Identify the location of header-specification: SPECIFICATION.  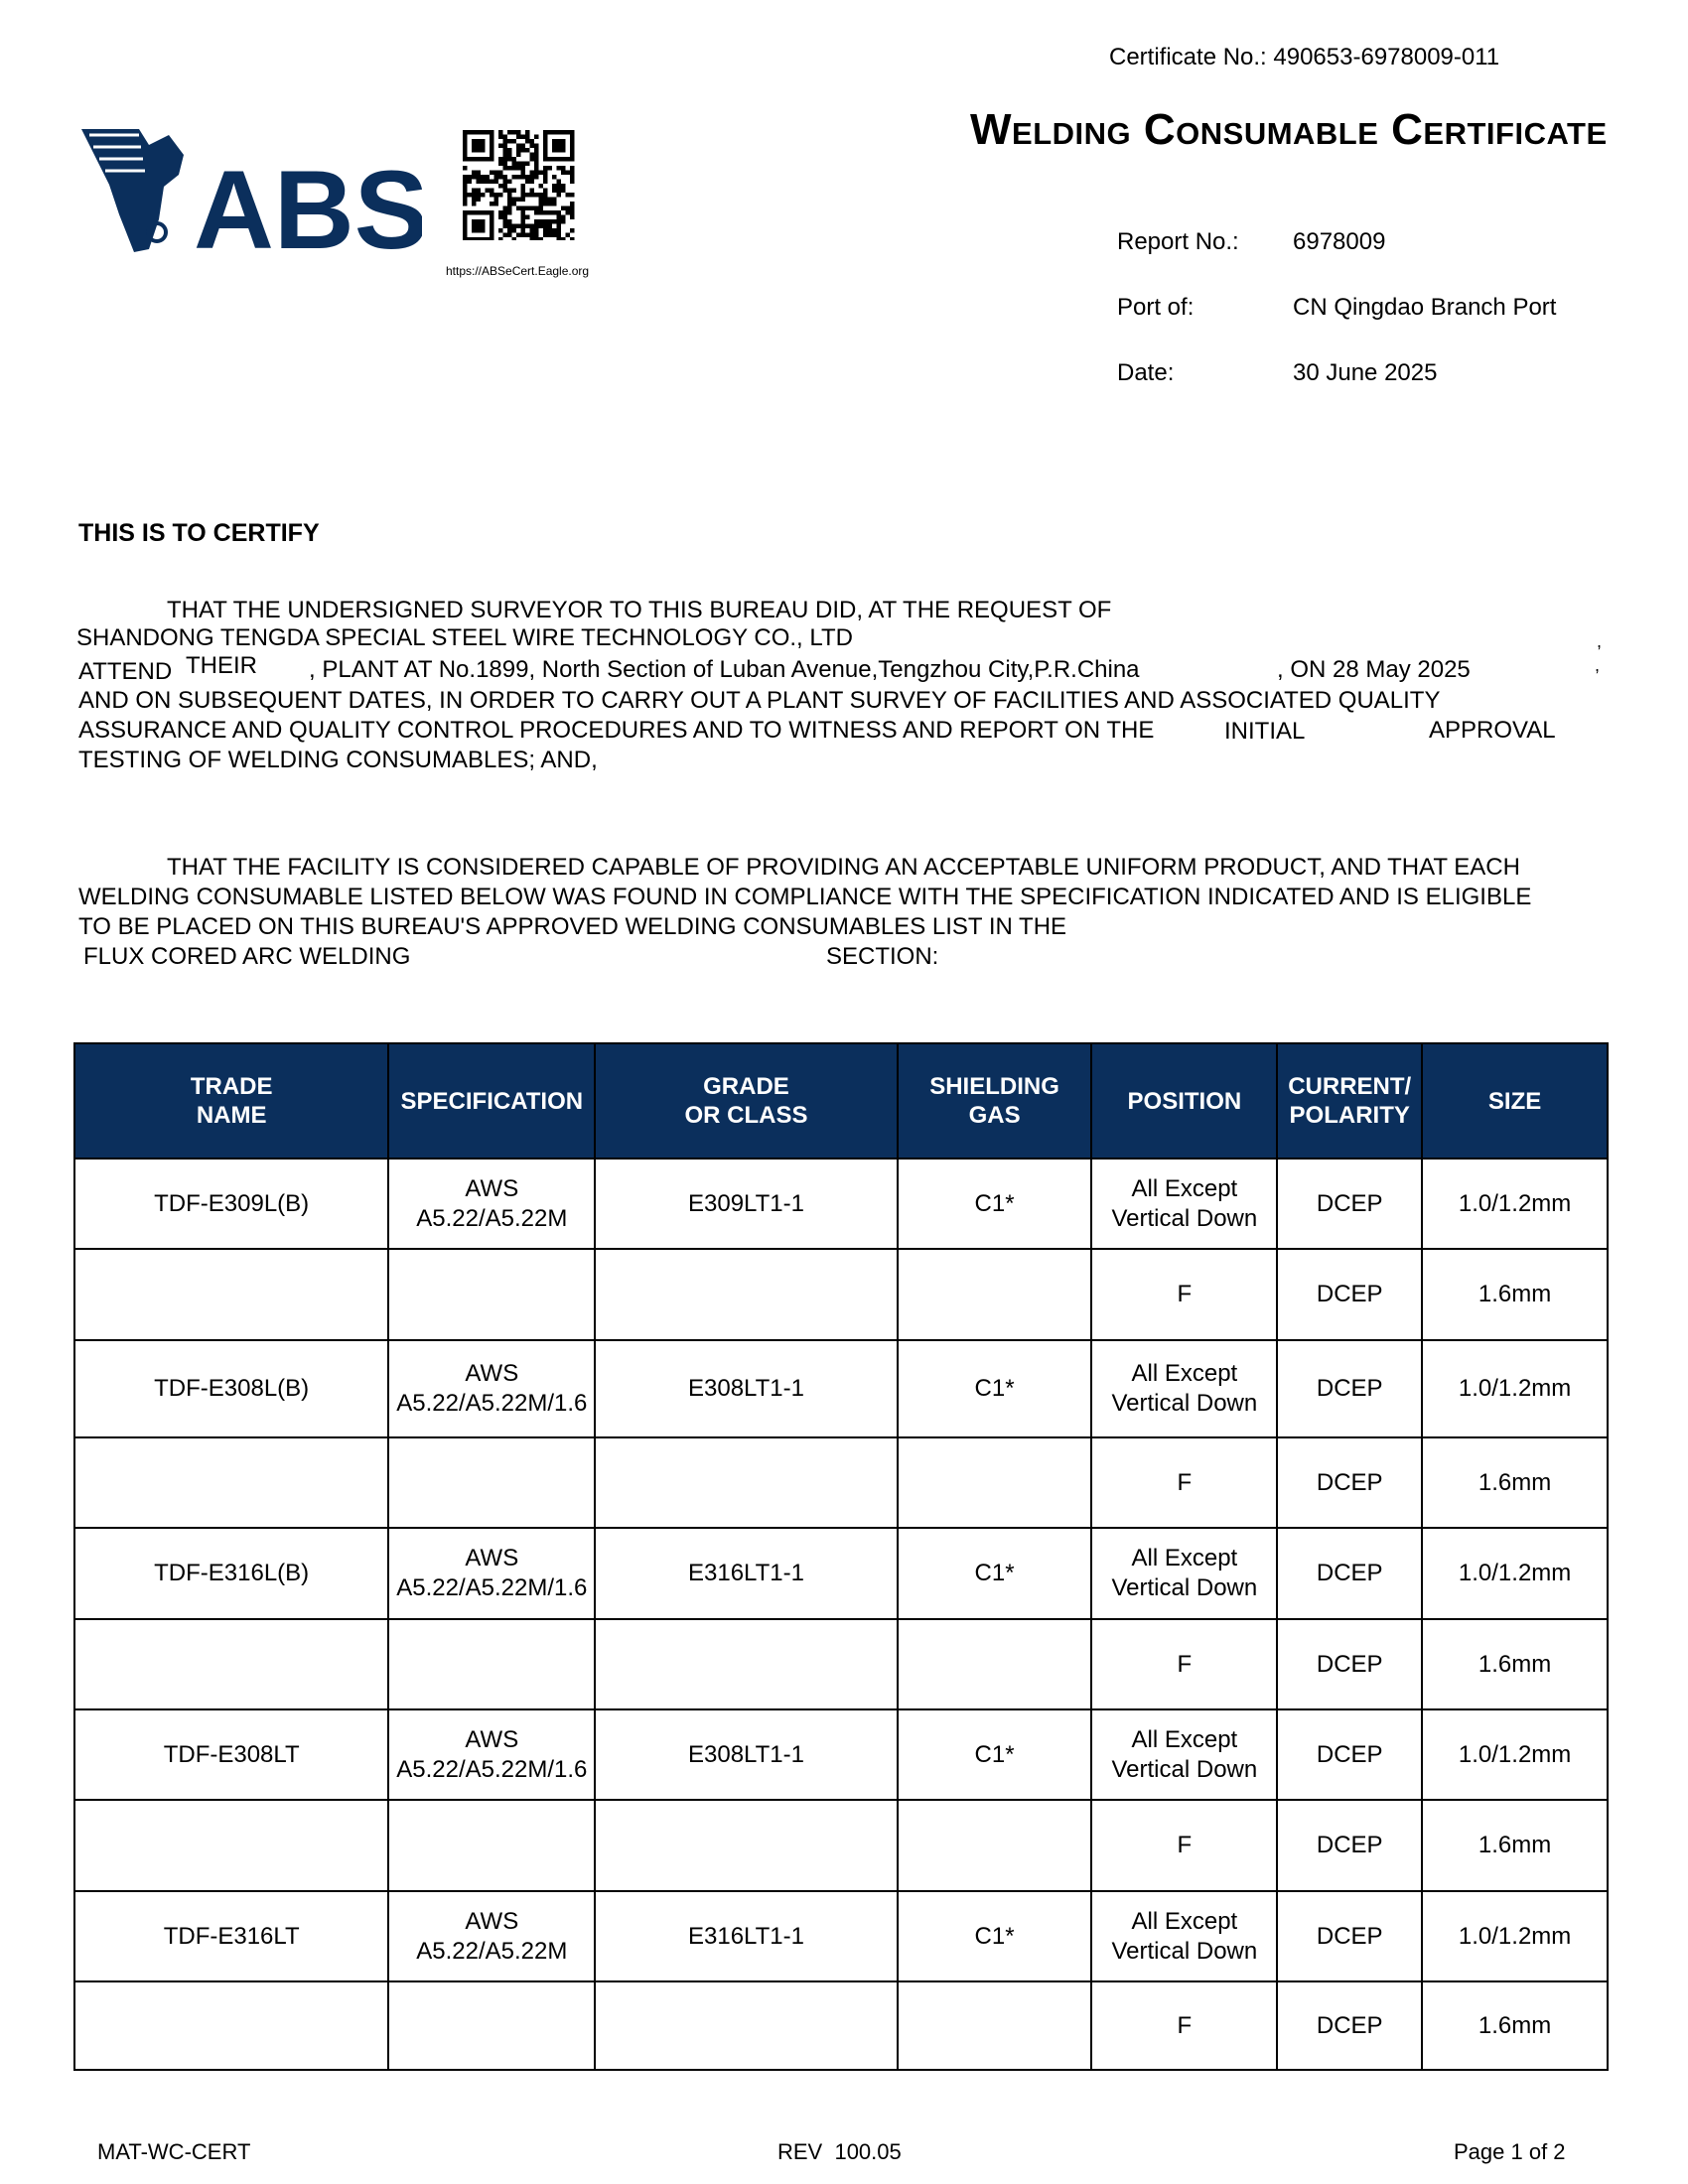
(492, 1101).